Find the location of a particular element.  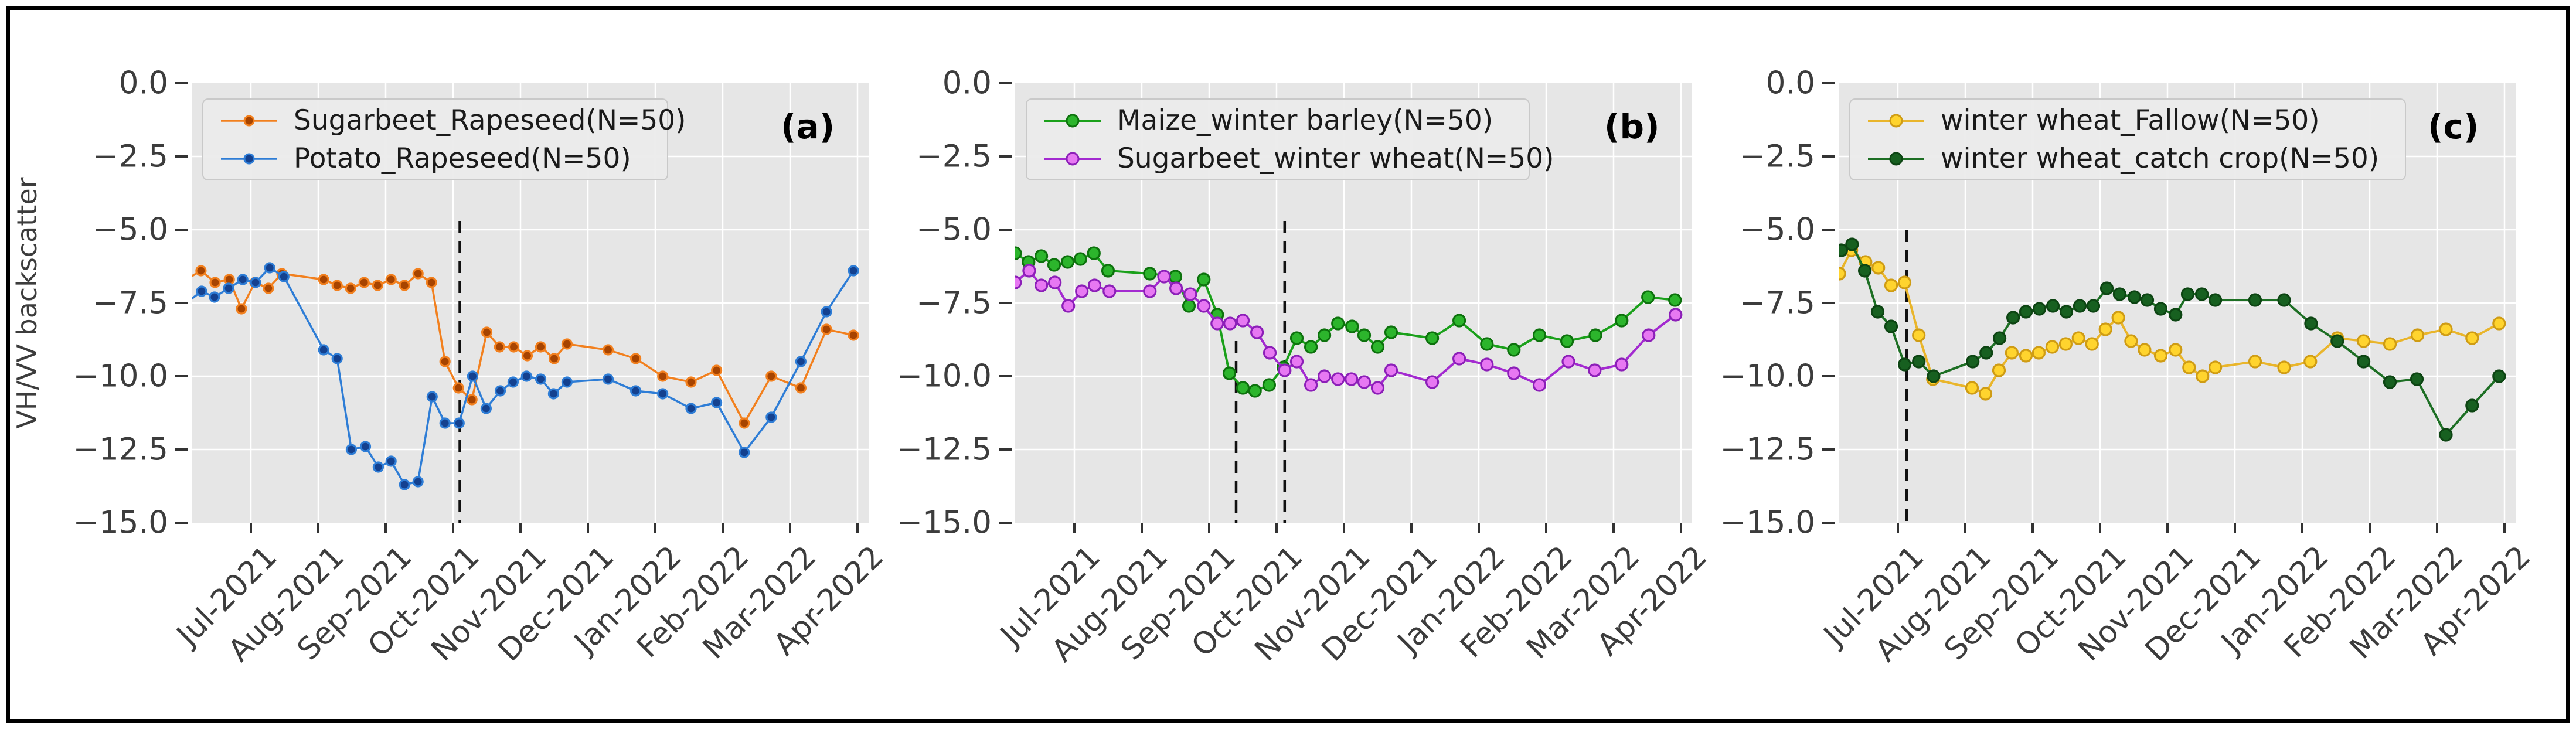

legend-marker-sugarbeet-winter-wheat is located at coordinates (1072, 158).